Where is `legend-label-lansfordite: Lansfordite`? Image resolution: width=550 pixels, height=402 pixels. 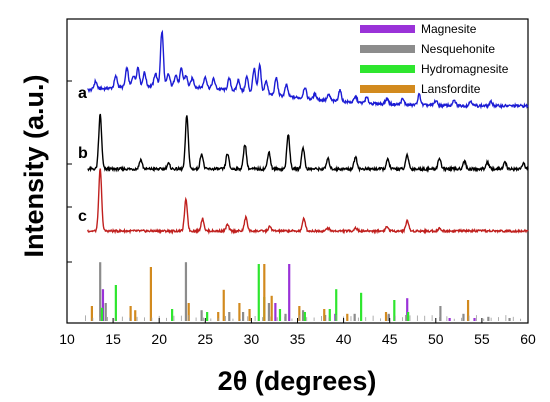
legend-label-lansfordite: Lansfordite is located at coordinates (451, 89).